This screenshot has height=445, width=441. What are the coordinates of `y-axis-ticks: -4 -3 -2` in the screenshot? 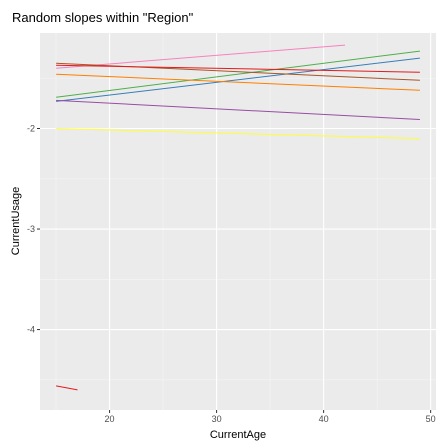 It's located at (33, 229).